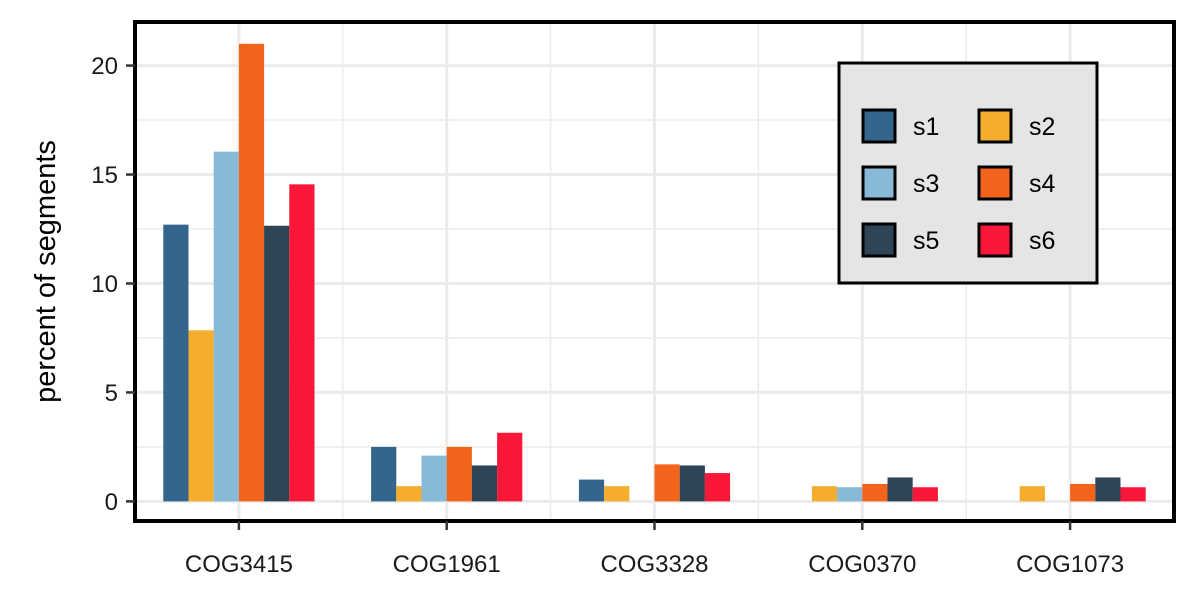 This screenshot has height=600, width=1200. What do you see at coordinates (201, 416) in the screenshot?
I see `bar-s2-cog3415` at bounding box center [201, 416].